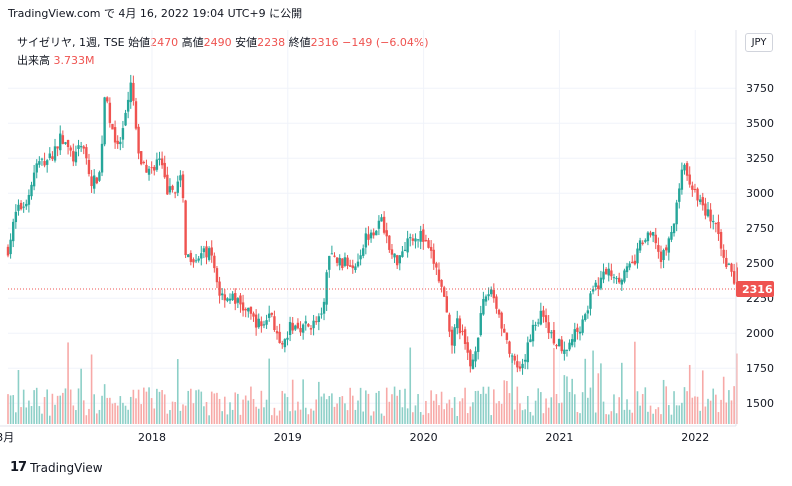 The image size is (792, 486). What do you see at coordinates (66, 467) in the screenshot?
I see `brand-name: TradingView` at bounding box center [66, 467].